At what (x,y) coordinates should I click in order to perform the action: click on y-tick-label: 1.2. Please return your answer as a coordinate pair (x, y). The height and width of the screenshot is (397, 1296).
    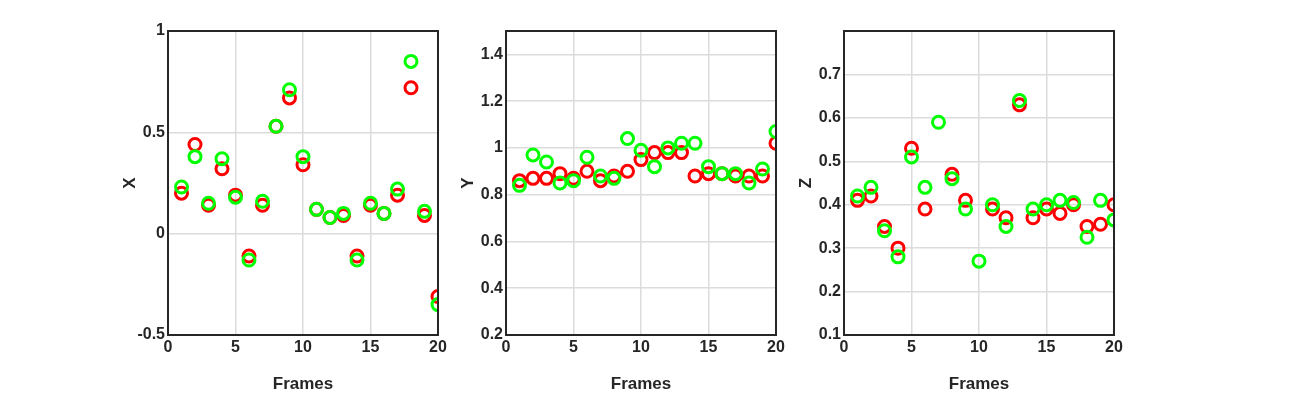
    Looking at the image, I should click on (492, 100).